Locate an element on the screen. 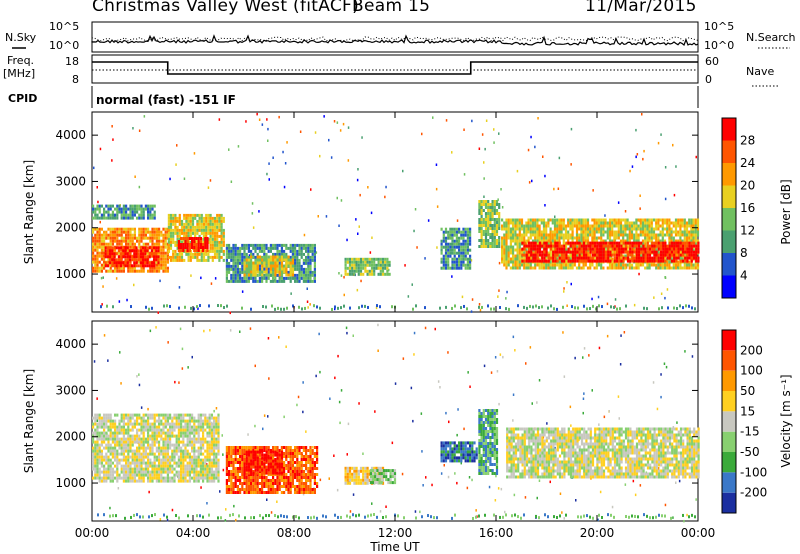  power-ytick-label: 2000 is located at coordinates (70, 228).